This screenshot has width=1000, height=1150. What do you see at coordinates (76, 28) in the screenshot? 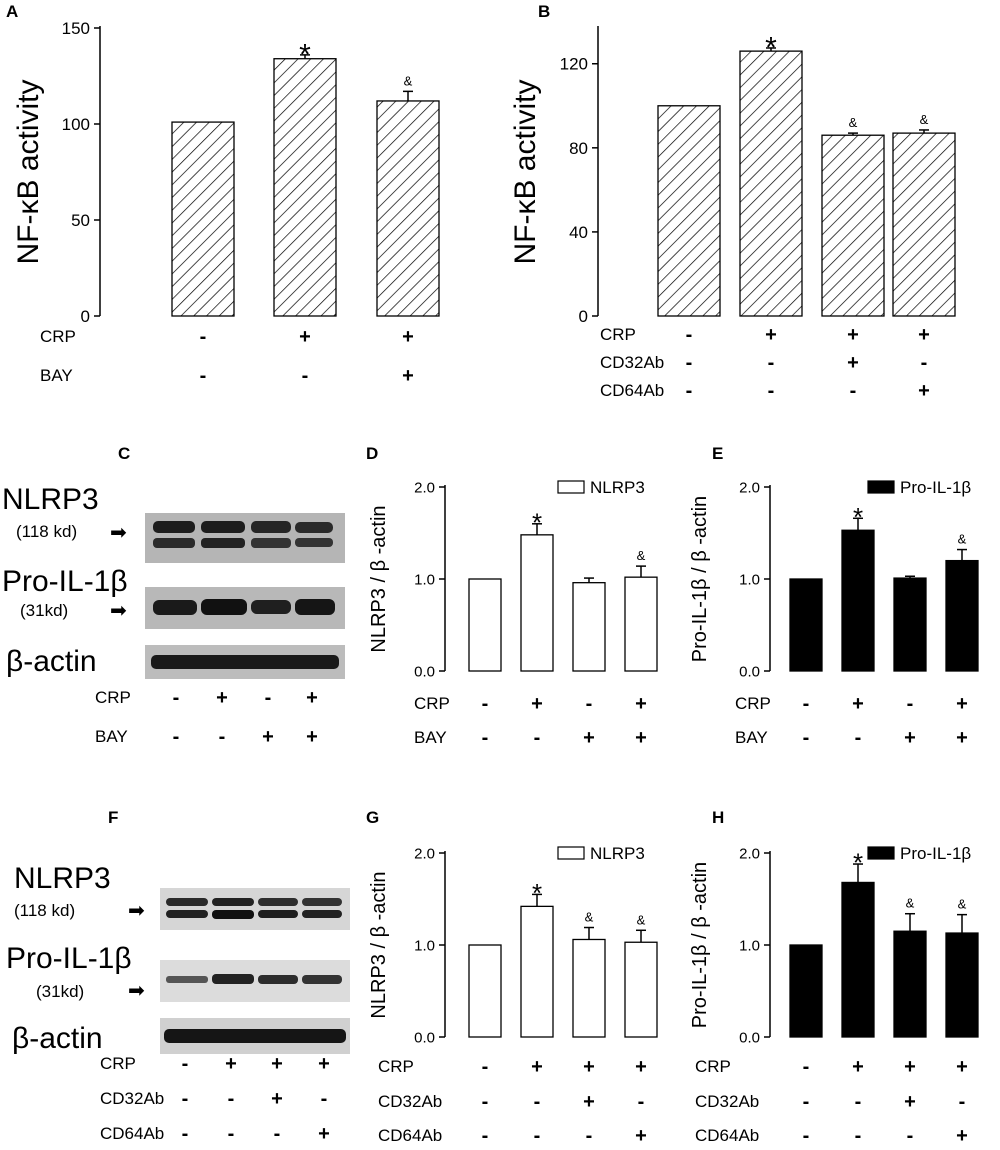
I see `y-tick-label: 150` at bounding box center [76, 28].